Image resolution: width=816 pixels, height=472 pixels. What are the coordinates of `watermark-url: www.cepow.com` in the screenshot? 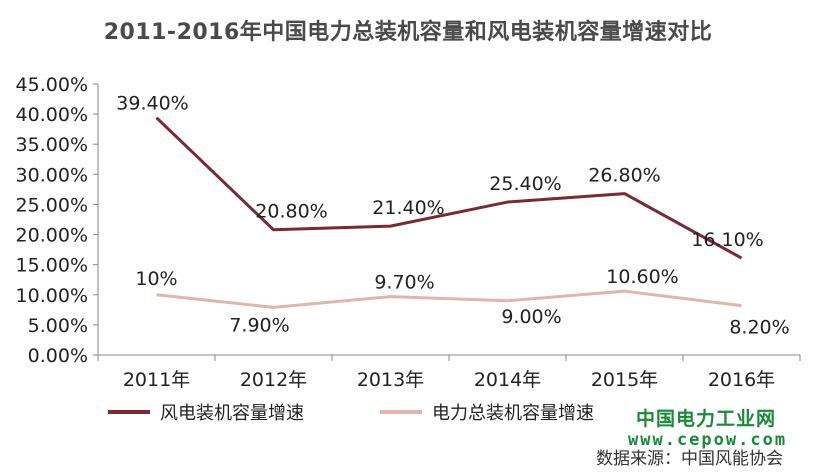 It's located at (708, 440).